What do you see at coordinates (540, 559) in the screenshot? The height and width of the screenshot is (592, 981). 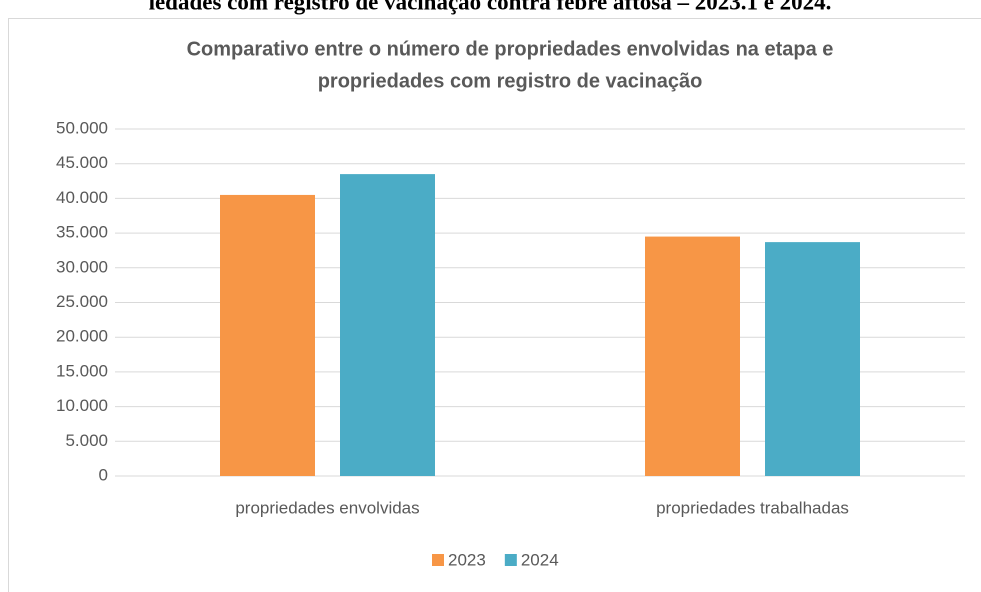 I see `legend-label: 2024` at bounding box center [540, 559].